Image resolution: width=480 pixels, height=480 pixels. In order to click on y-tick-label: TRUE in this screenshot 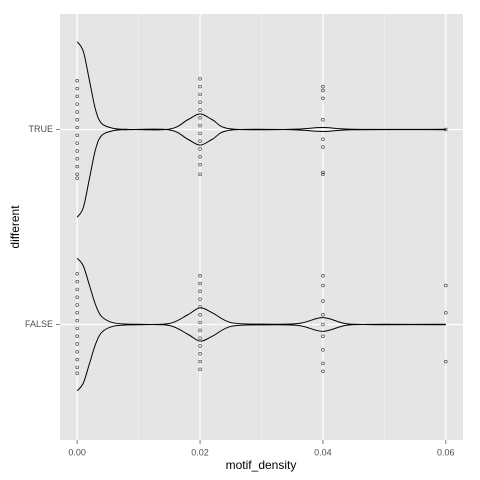, I will do `click(41, 129)`.